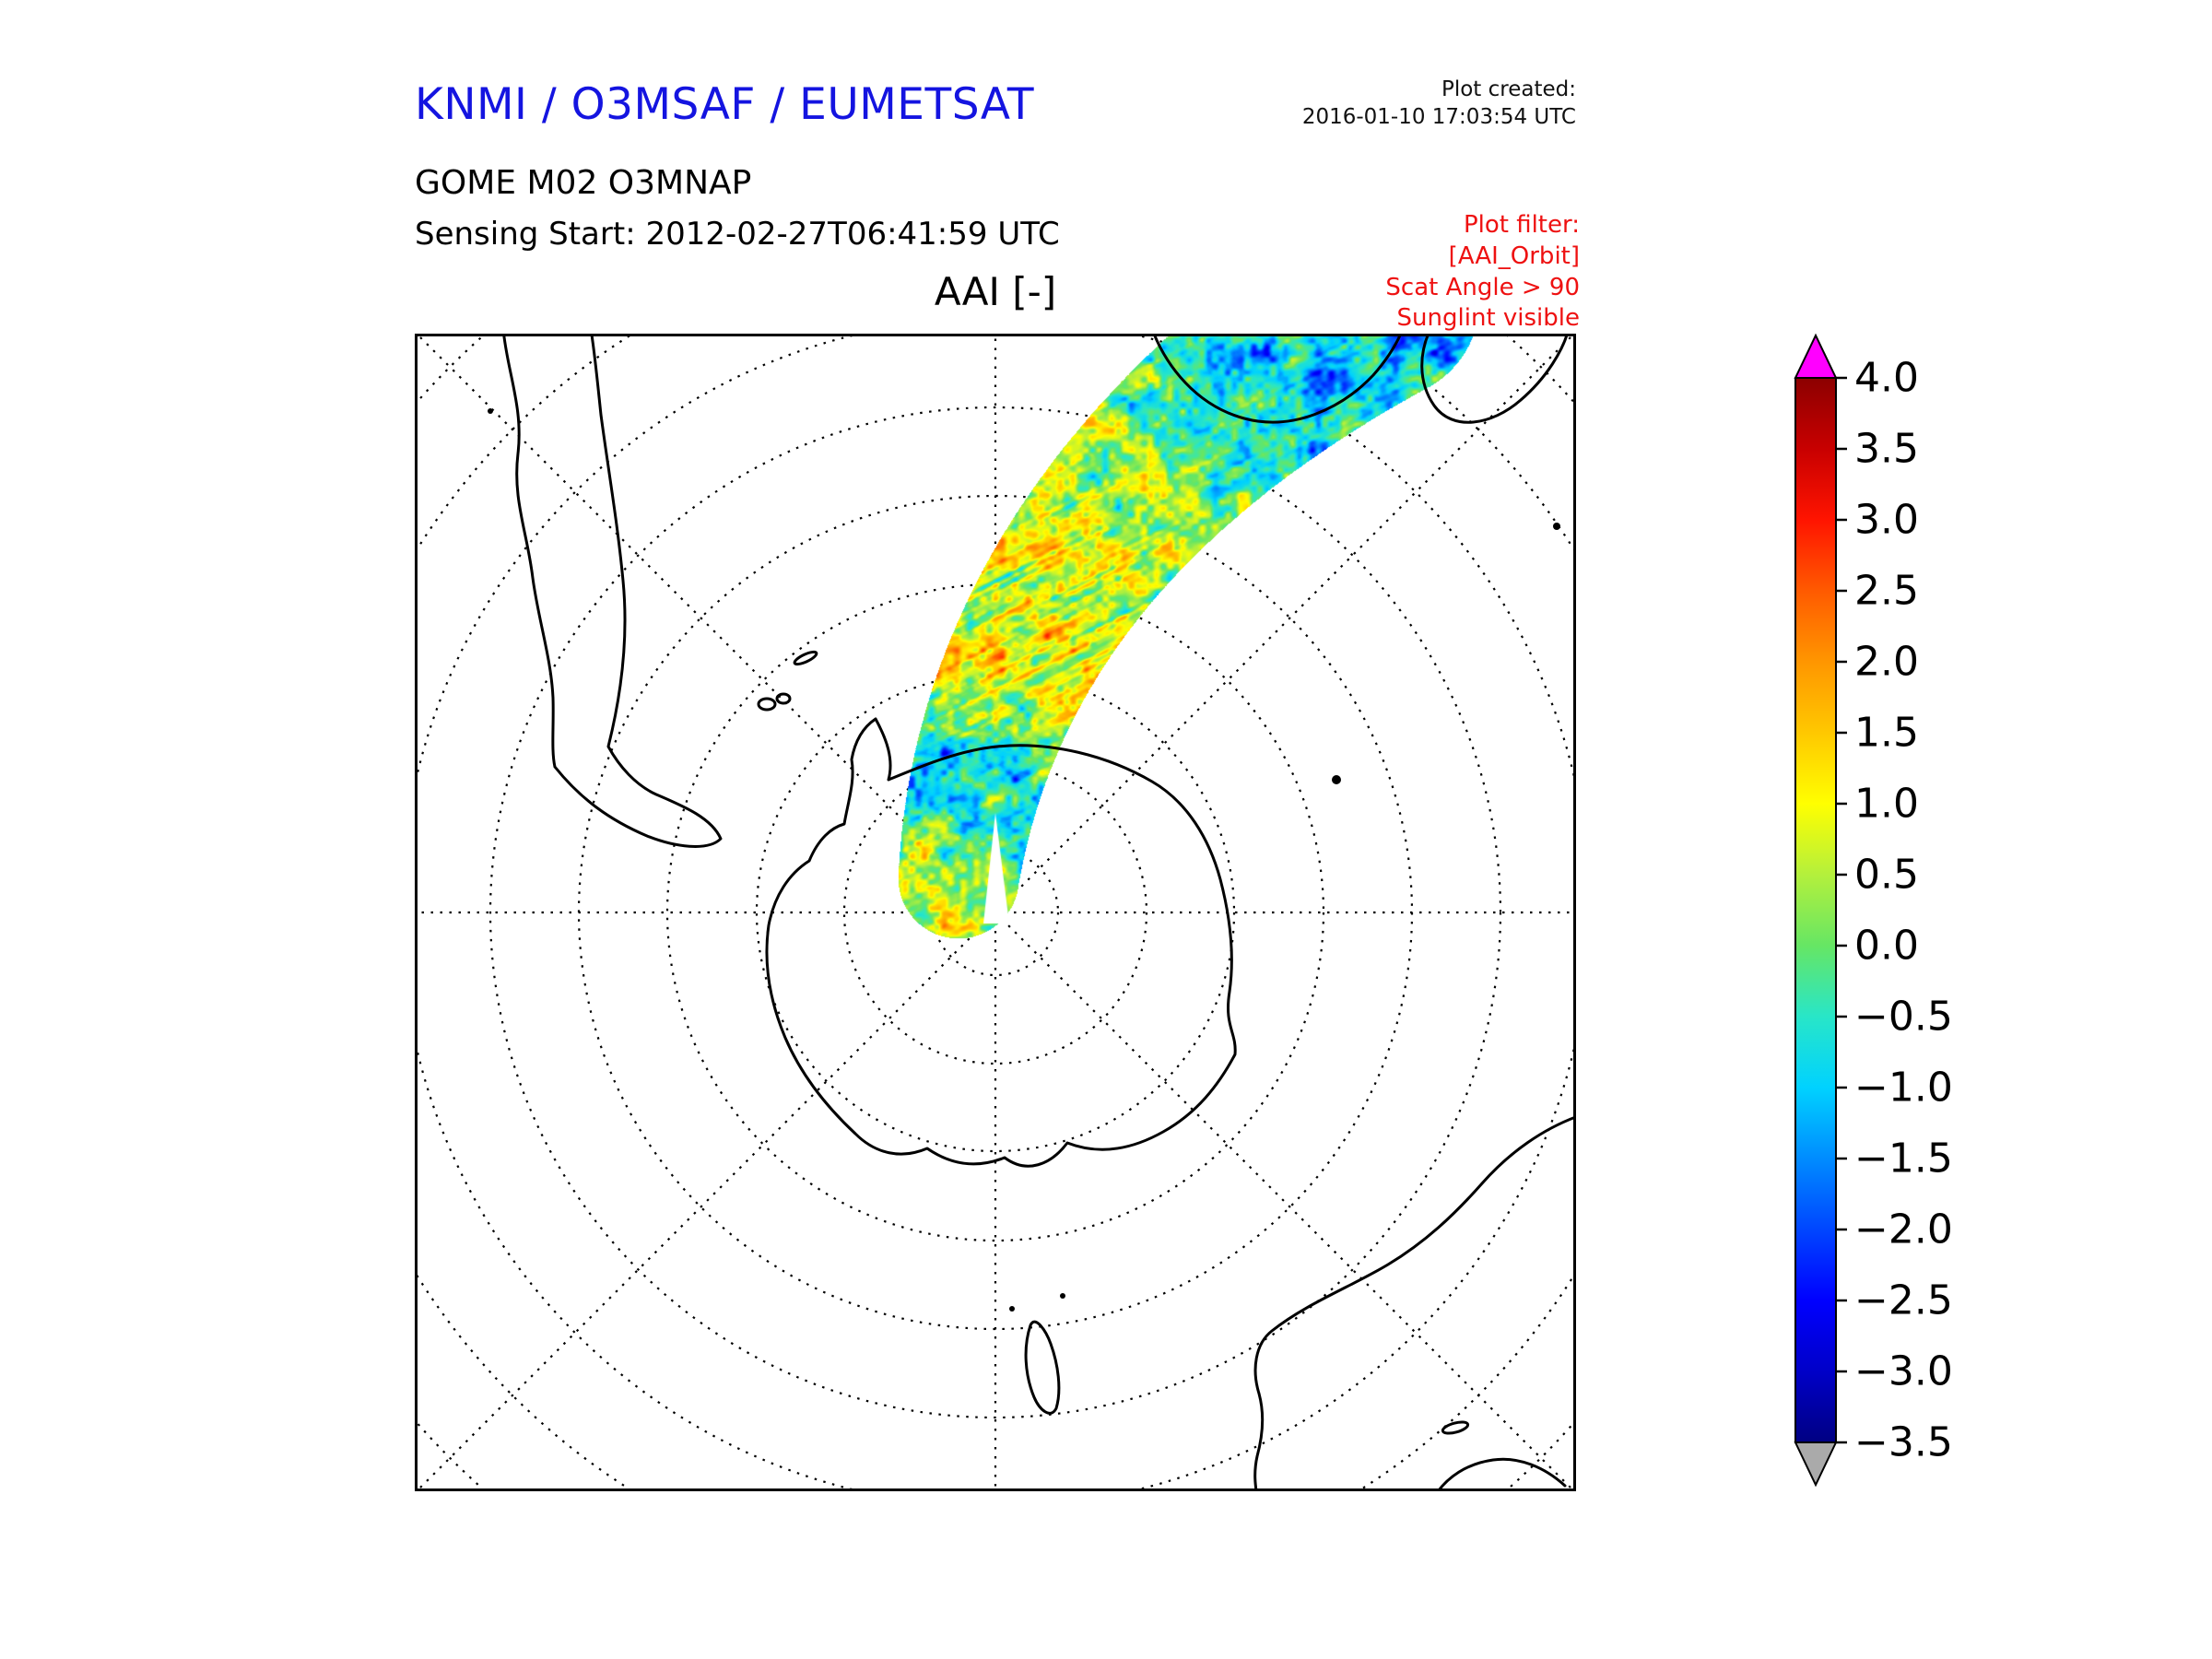 The image size is (2212, 1659). I want to click on colorbar-tick-label: 0.5, so click(1886, 875).